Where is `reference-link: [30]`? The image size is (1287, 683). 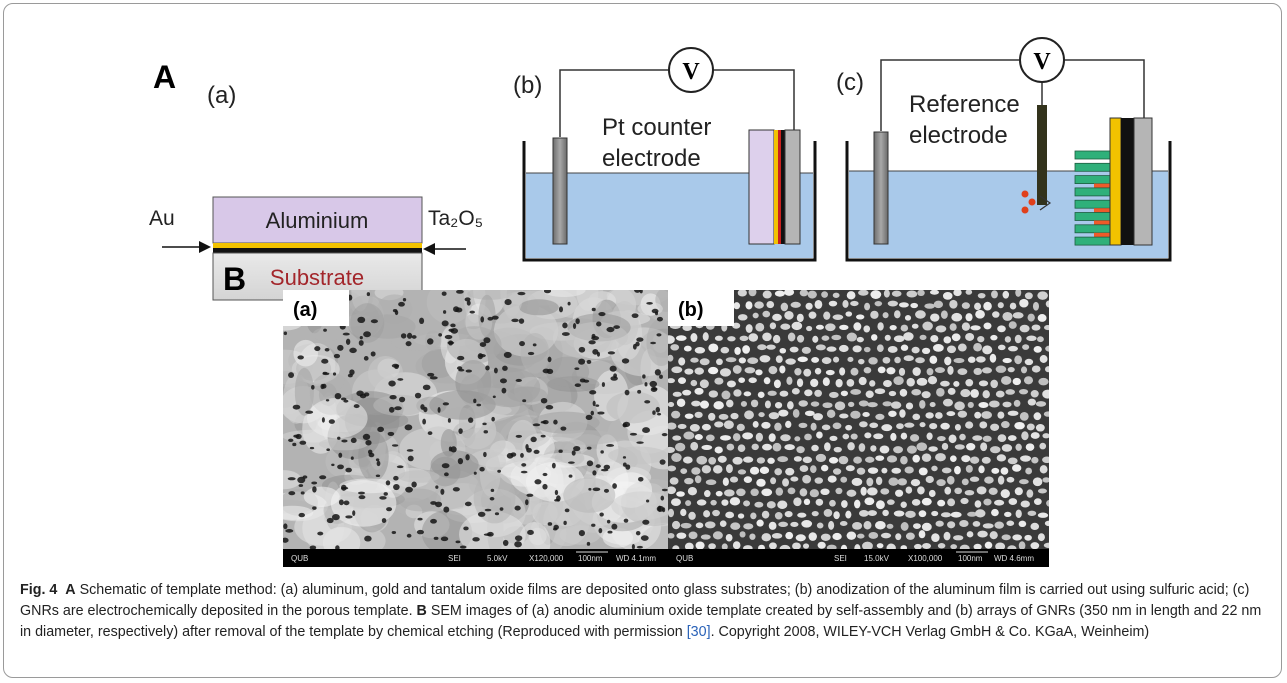
reference-link: [30] is located at coordinates (698, 632).